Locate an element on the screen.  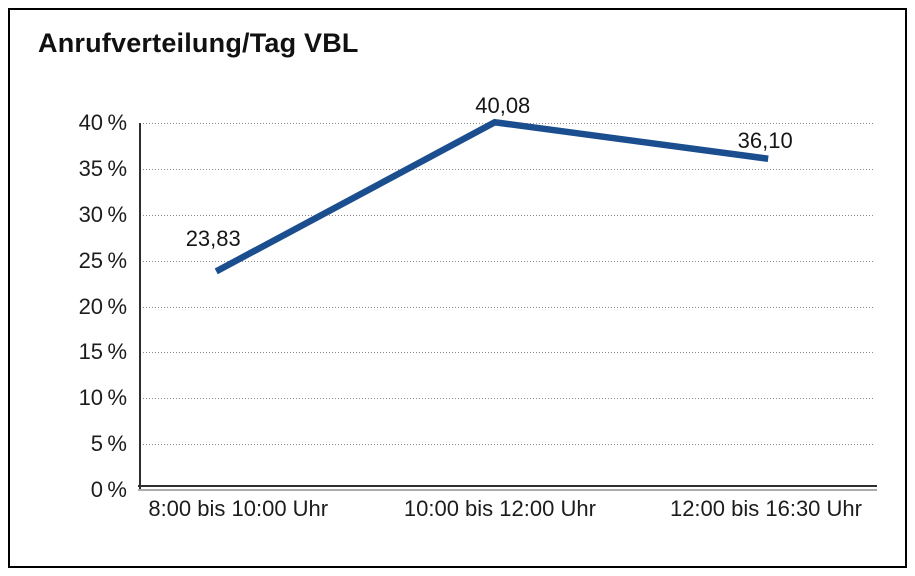
chart-title: Anrufverteilung/Tag VBL is located at coordinates (198, 43).